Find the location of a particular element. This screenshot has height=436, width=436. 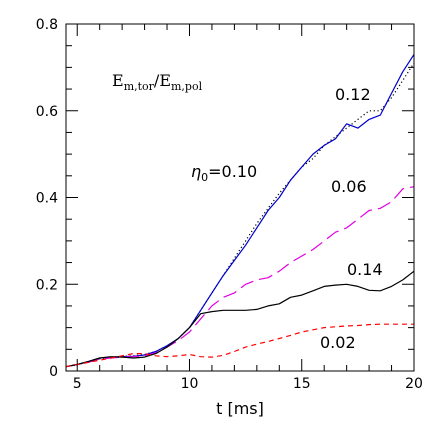

y-label-sub-tor: m,tor is located at coordinates (139, 86).